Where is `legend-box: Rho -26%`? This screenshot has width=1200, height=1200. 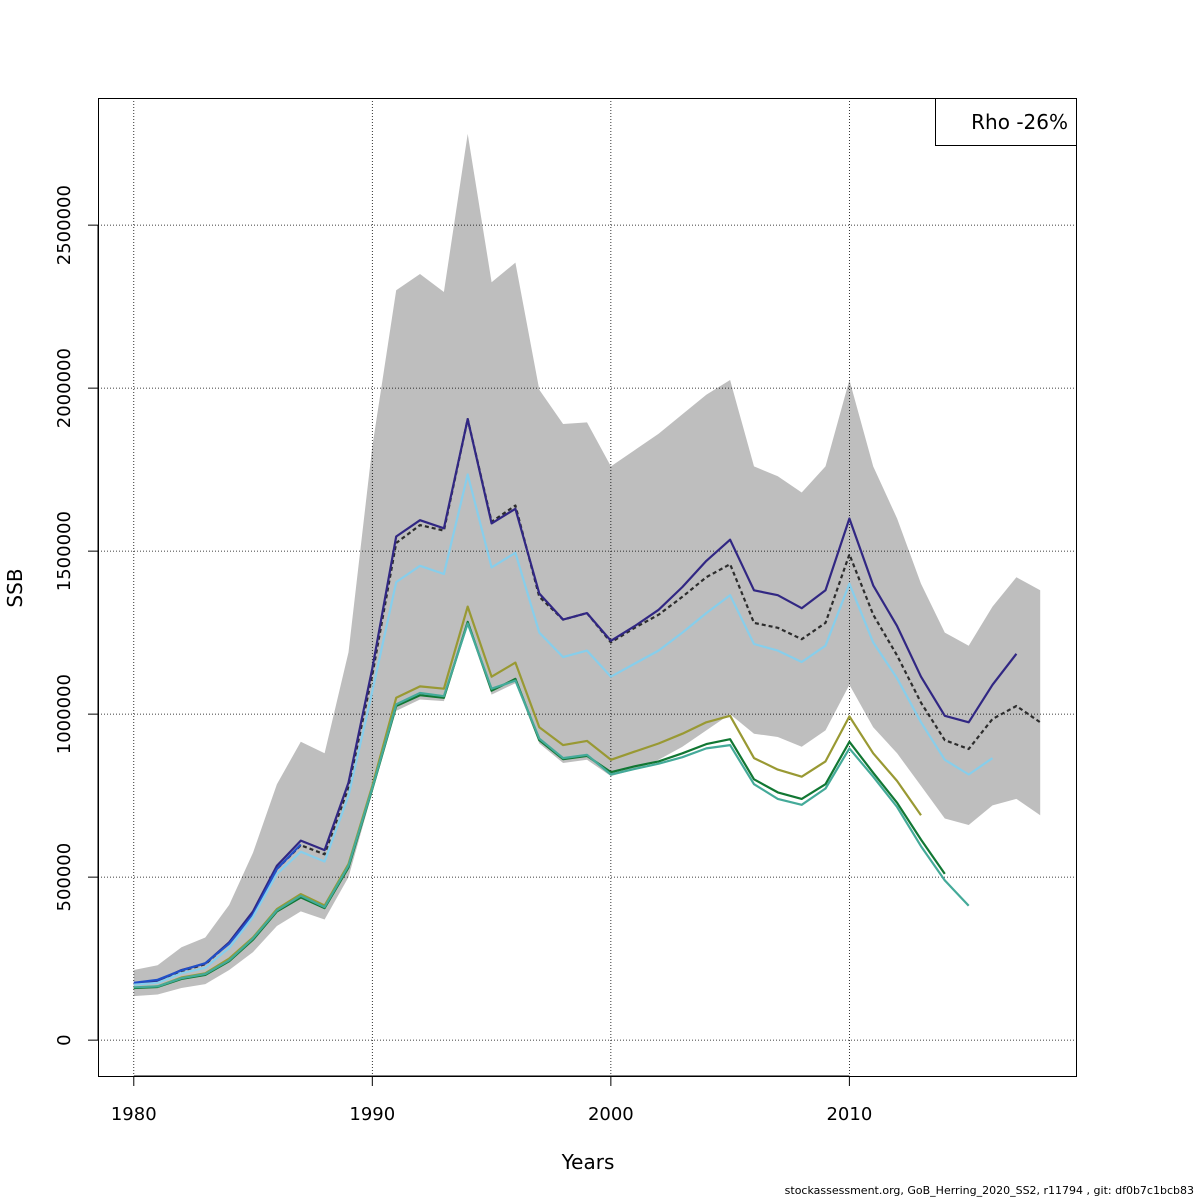 legend-box: Rho -26% is located at coordinates (1006, 122).